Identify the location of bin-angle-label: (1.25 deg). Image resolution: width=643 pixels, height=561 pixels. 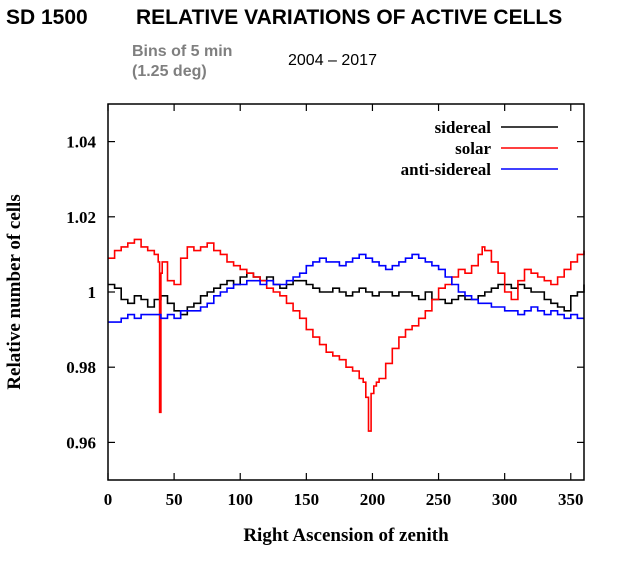
(169, 71).